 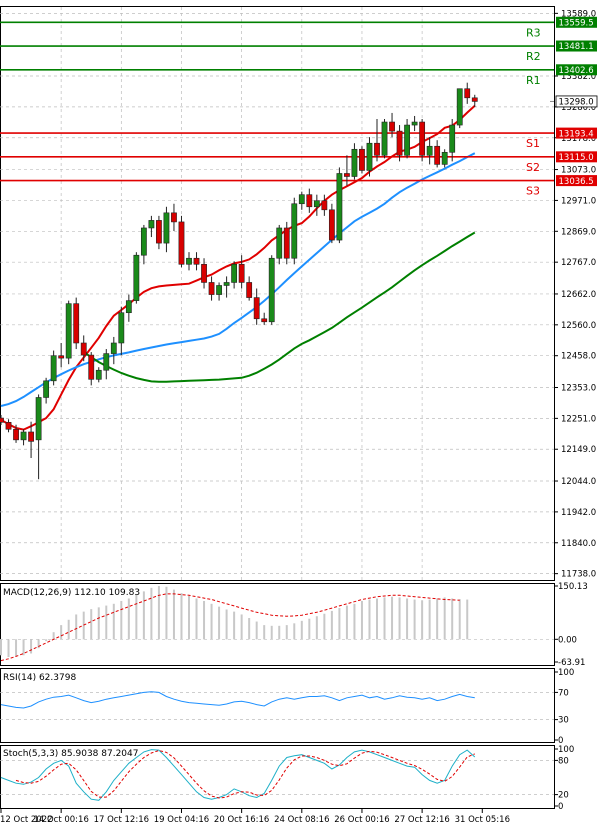 I want to click on level-value-r1: 13402.6, so click(x=576, y=71).